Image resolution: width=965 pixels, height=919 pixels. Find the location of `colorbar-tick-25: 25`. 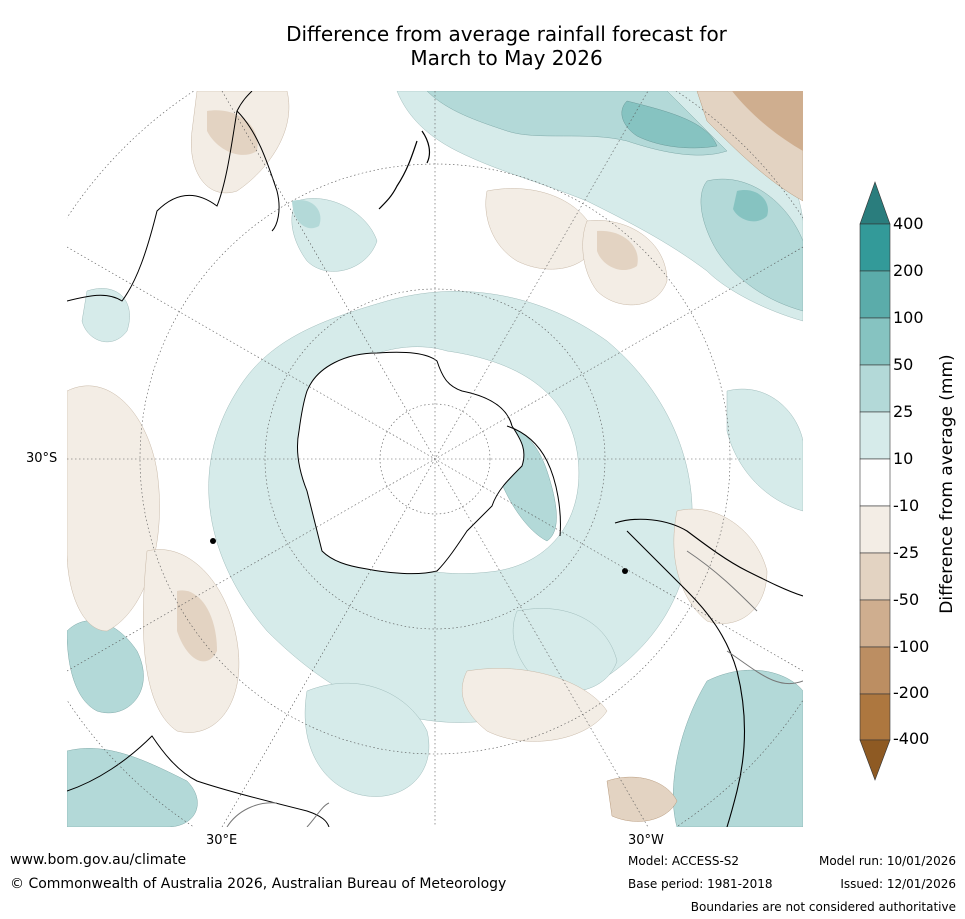

colorbar-tick-25: 25 is located at coordinates (903, 411).